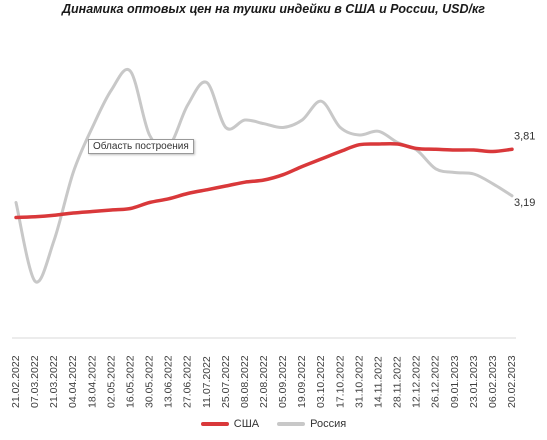 This screenshot has width=547, height=440. Describe the element at coordinates (73, 381) in the screenshot. I see `x-tick-label: 04.04.2022` at that location.